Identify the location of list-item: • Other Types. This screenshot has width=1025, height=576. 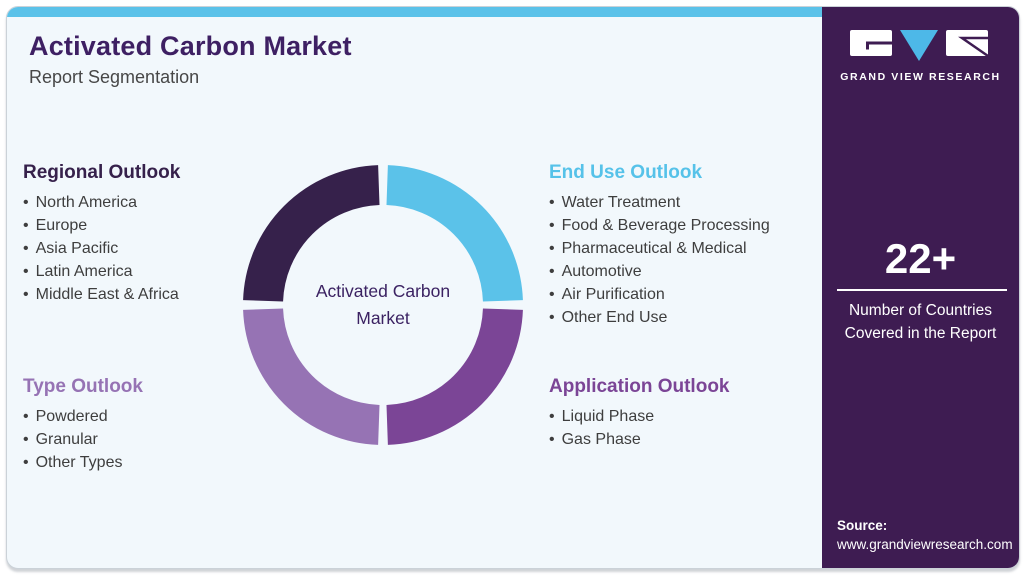
(173, 462).